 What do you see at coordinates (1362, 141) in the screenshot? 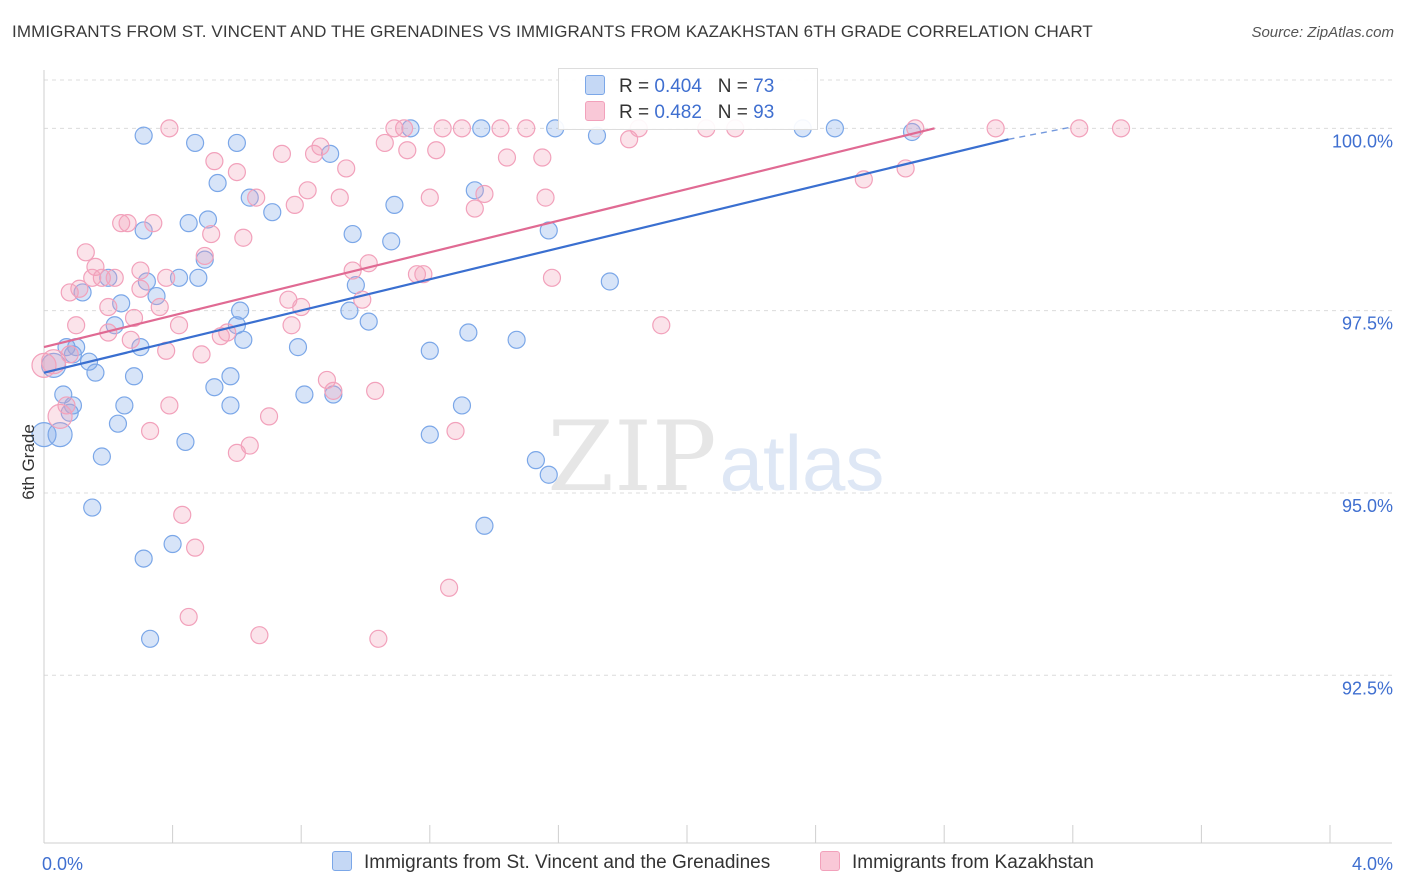
I see `y-tick-label: 100.0%` at bounding box center [1362, 141].